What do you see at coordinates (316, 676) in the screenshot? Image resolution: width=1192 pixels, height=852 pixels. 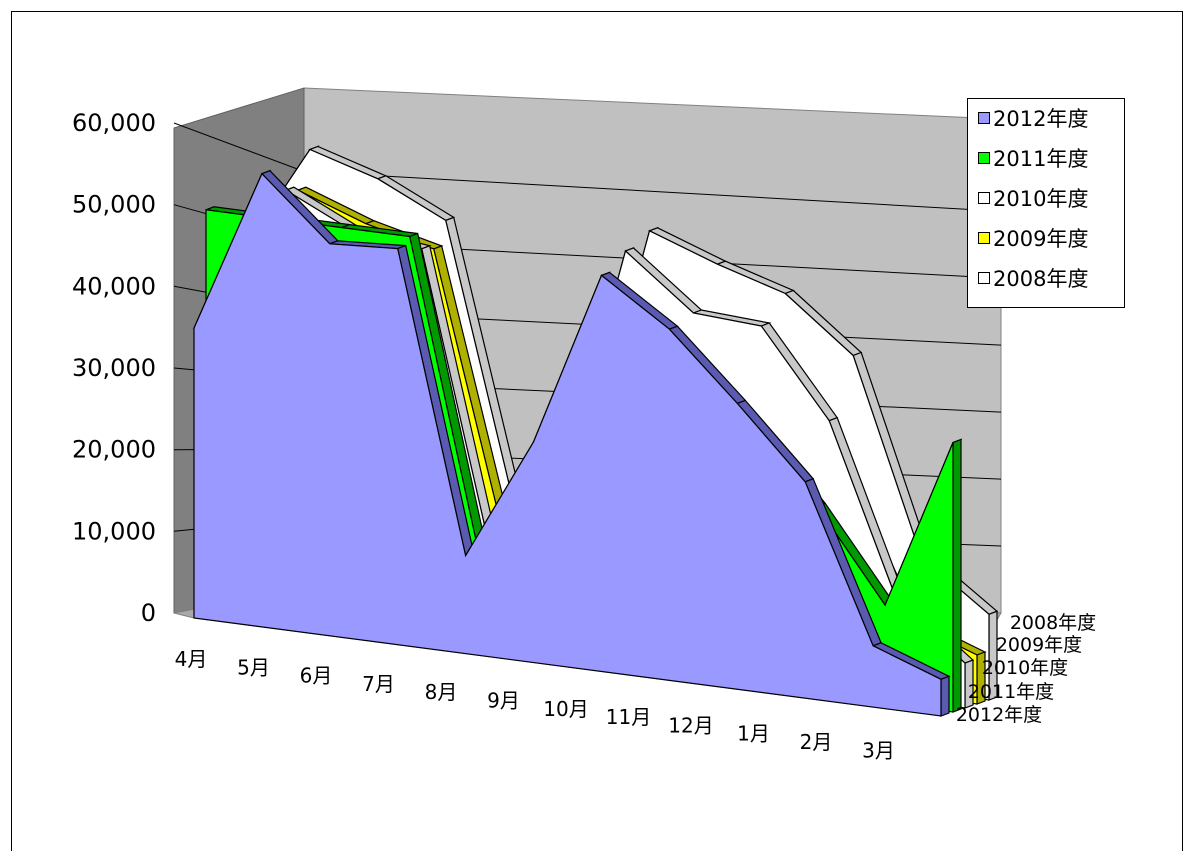 I see `x-tick-label: 6月` at bounding box center [316, 676].